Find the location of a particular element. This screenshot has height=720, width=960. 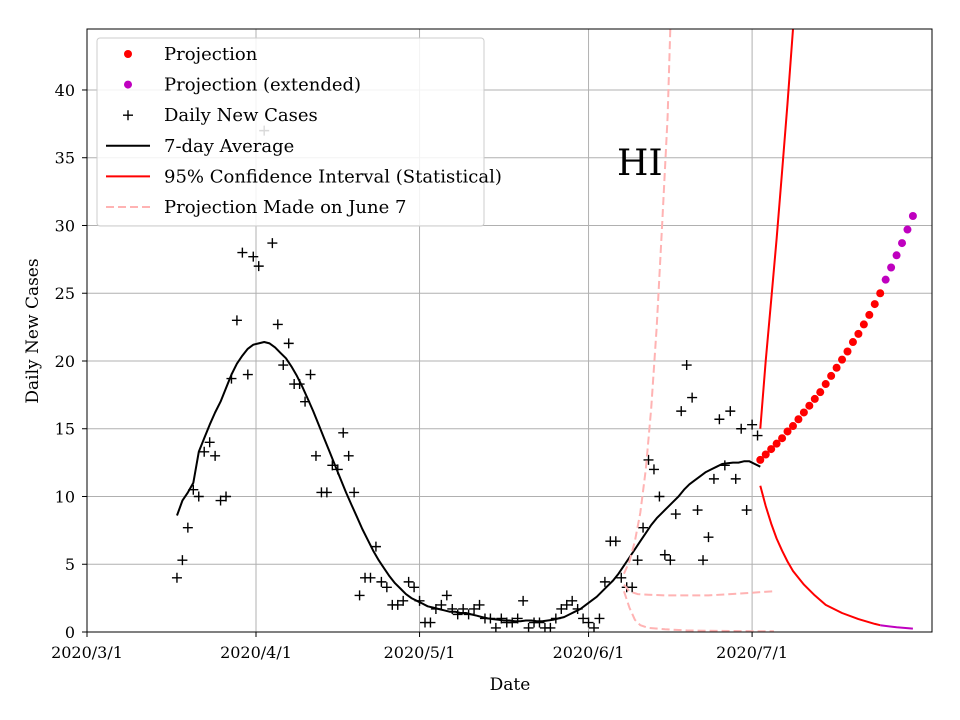

legend-daily-new-cases-label: Daily New Cases is located at coordinates (241, 115).